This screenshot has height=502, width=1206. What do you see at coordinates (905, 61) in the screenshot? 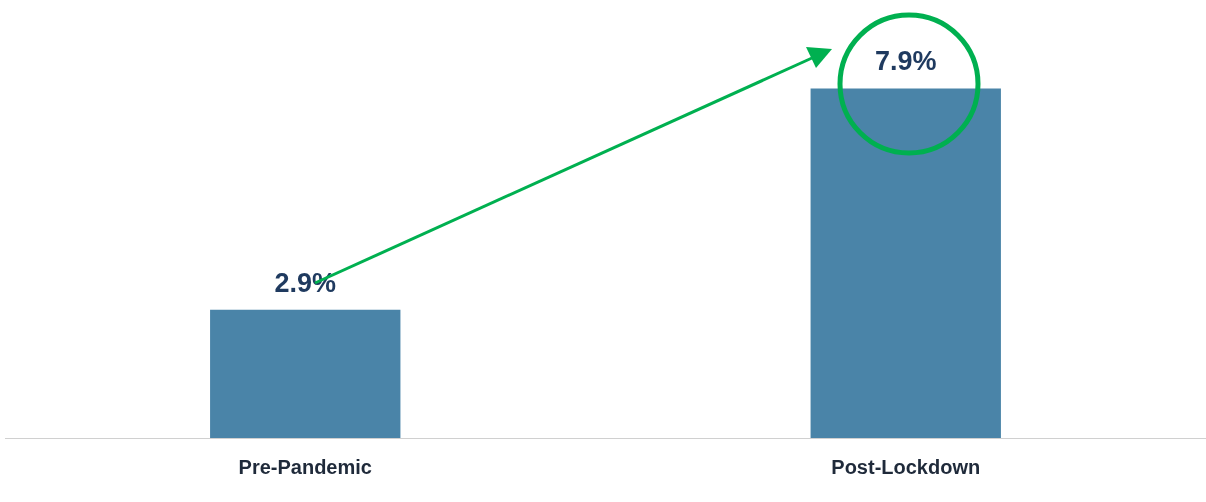
I see `data-label: 7.9%` at bounding box center [905, 61].